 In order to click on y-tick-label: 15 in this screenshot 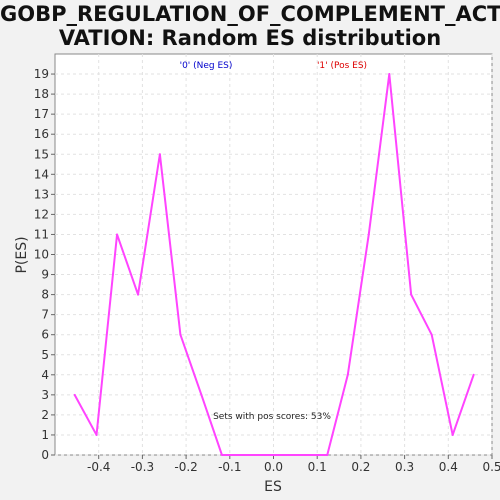, I will do `click(41, 154)`.